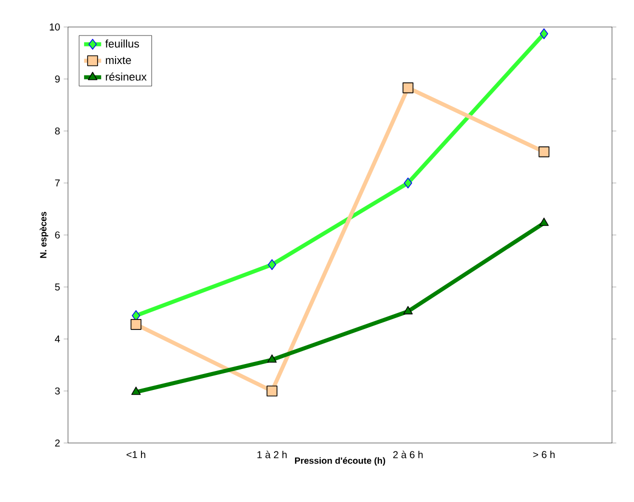  What do you see at coordinates (57, 79) in the screenshot?
I see `y-tick-label: 9` at bounding box center [57, 79].